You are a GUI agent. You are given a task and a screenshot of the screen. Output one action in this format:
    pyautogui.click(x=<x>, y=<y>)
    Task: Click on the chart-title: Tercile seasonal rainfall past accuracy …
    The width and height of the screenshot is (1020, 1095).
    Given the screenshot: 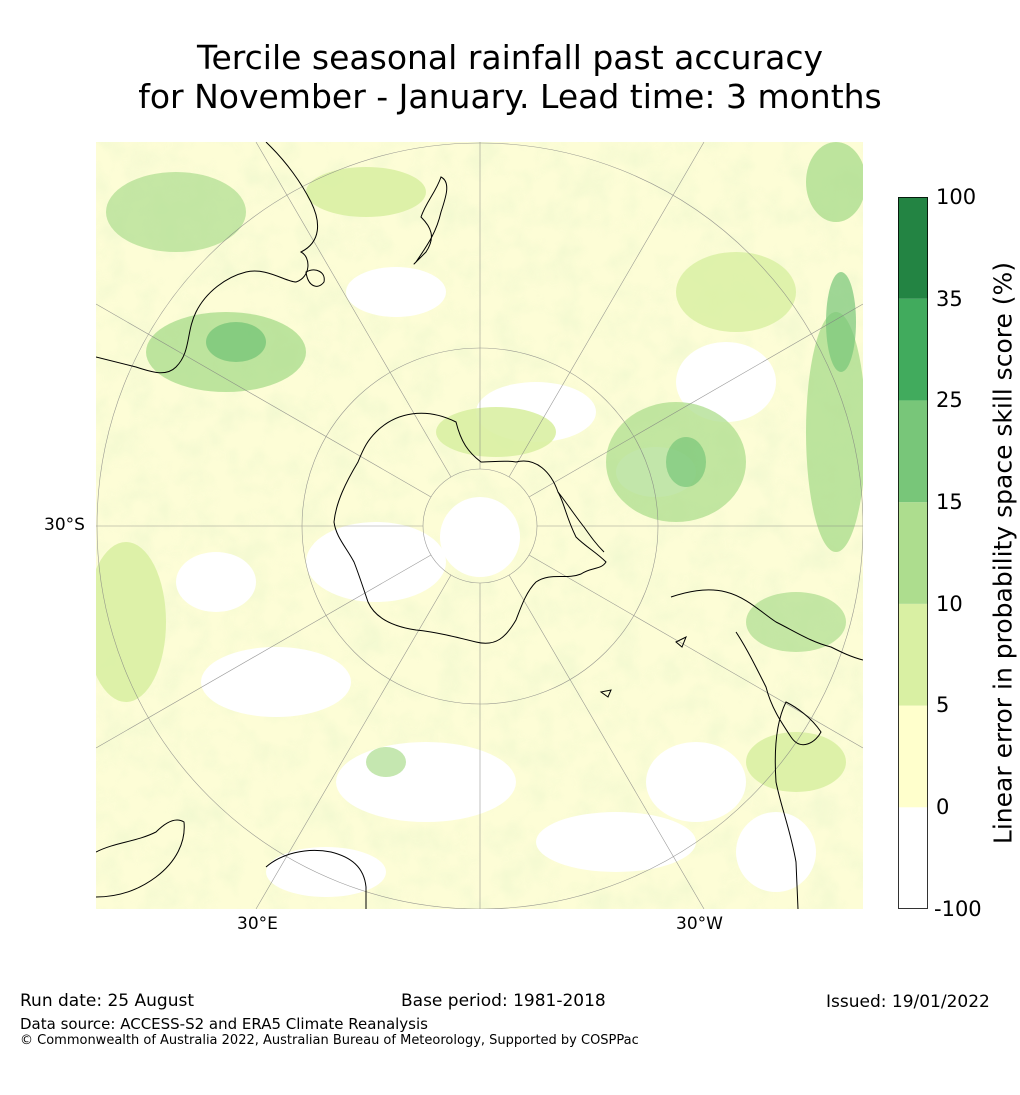 What is the action you would take?
    pyautogui.click(x=510, y=77)
    